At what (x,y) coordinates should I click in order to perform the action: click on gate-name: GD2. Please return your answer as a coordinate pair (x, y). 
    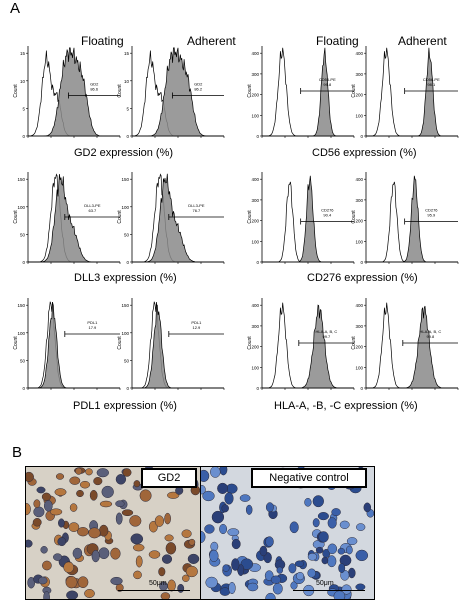
    Looking at the image, I should click on (94, 84).